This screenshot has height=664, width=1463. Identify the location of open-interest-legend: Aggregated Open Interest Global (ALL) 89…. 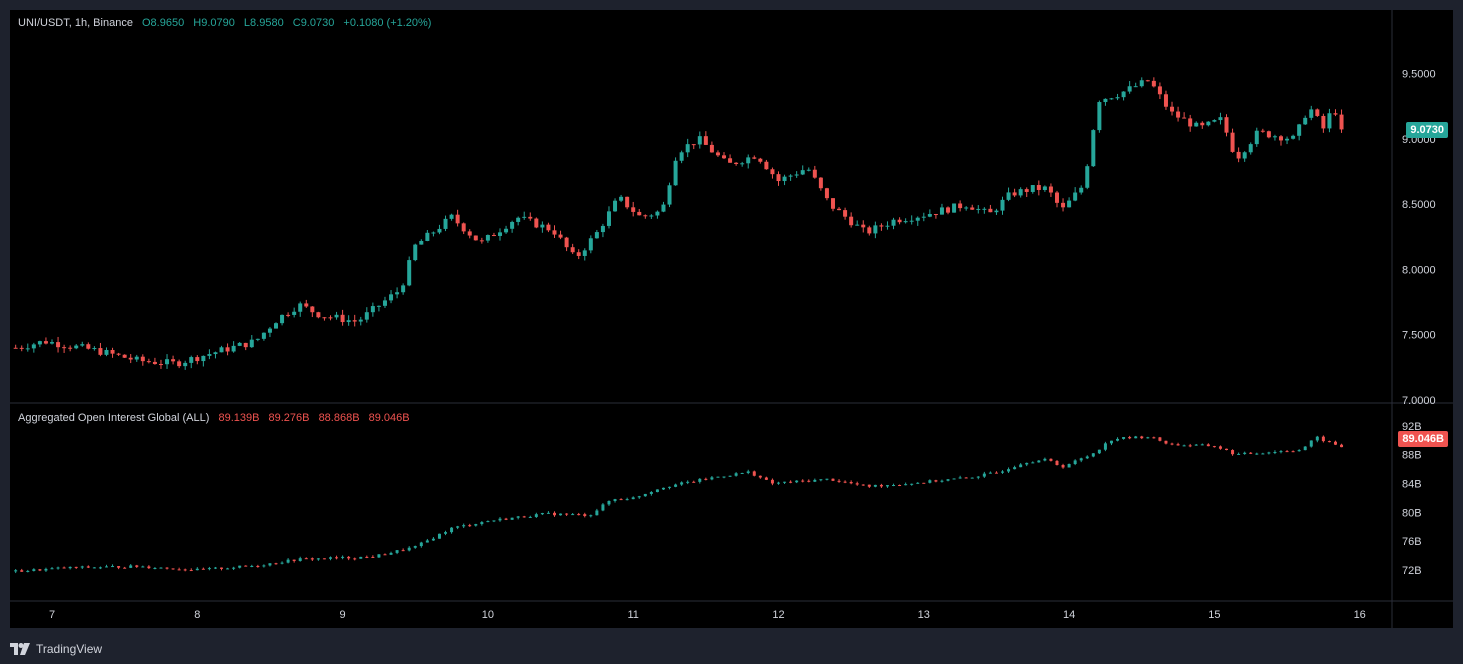
(217, 418).